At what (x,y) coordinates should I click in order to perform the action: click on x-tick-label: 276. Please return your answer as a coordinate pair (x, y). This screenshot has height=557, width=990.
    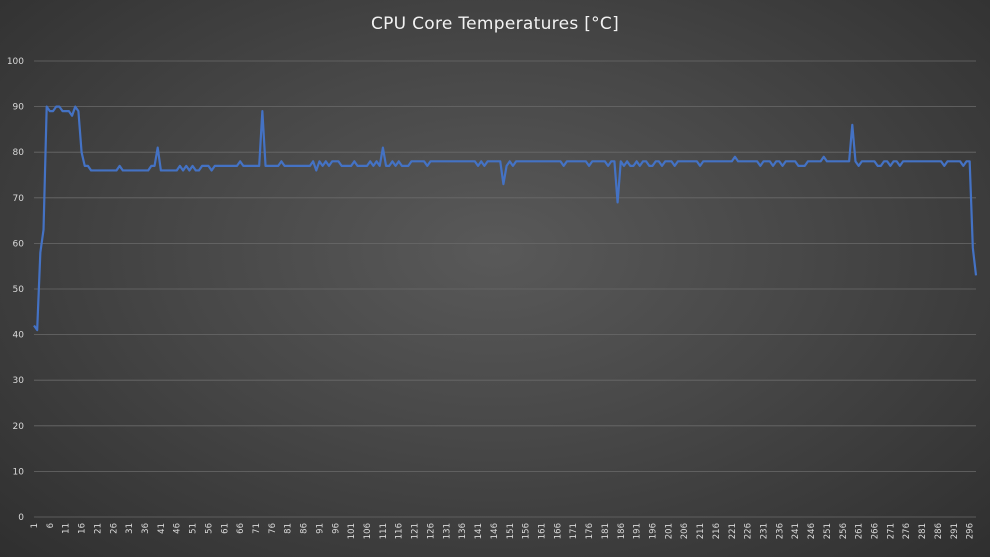
    Looking at the image, I should click on (907, 531).